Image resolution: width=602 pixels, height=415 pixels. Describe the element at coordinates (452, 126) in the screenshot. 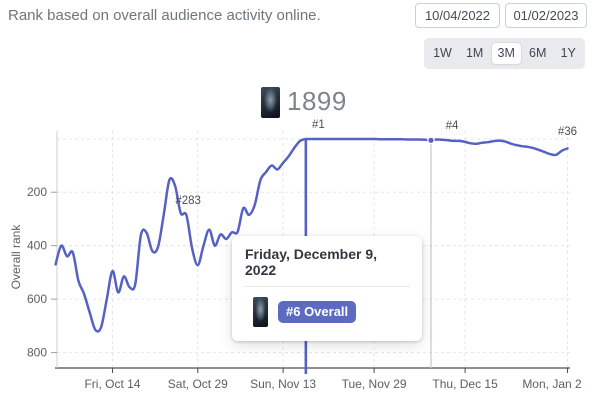

I see `svg-text: #4` at that location.